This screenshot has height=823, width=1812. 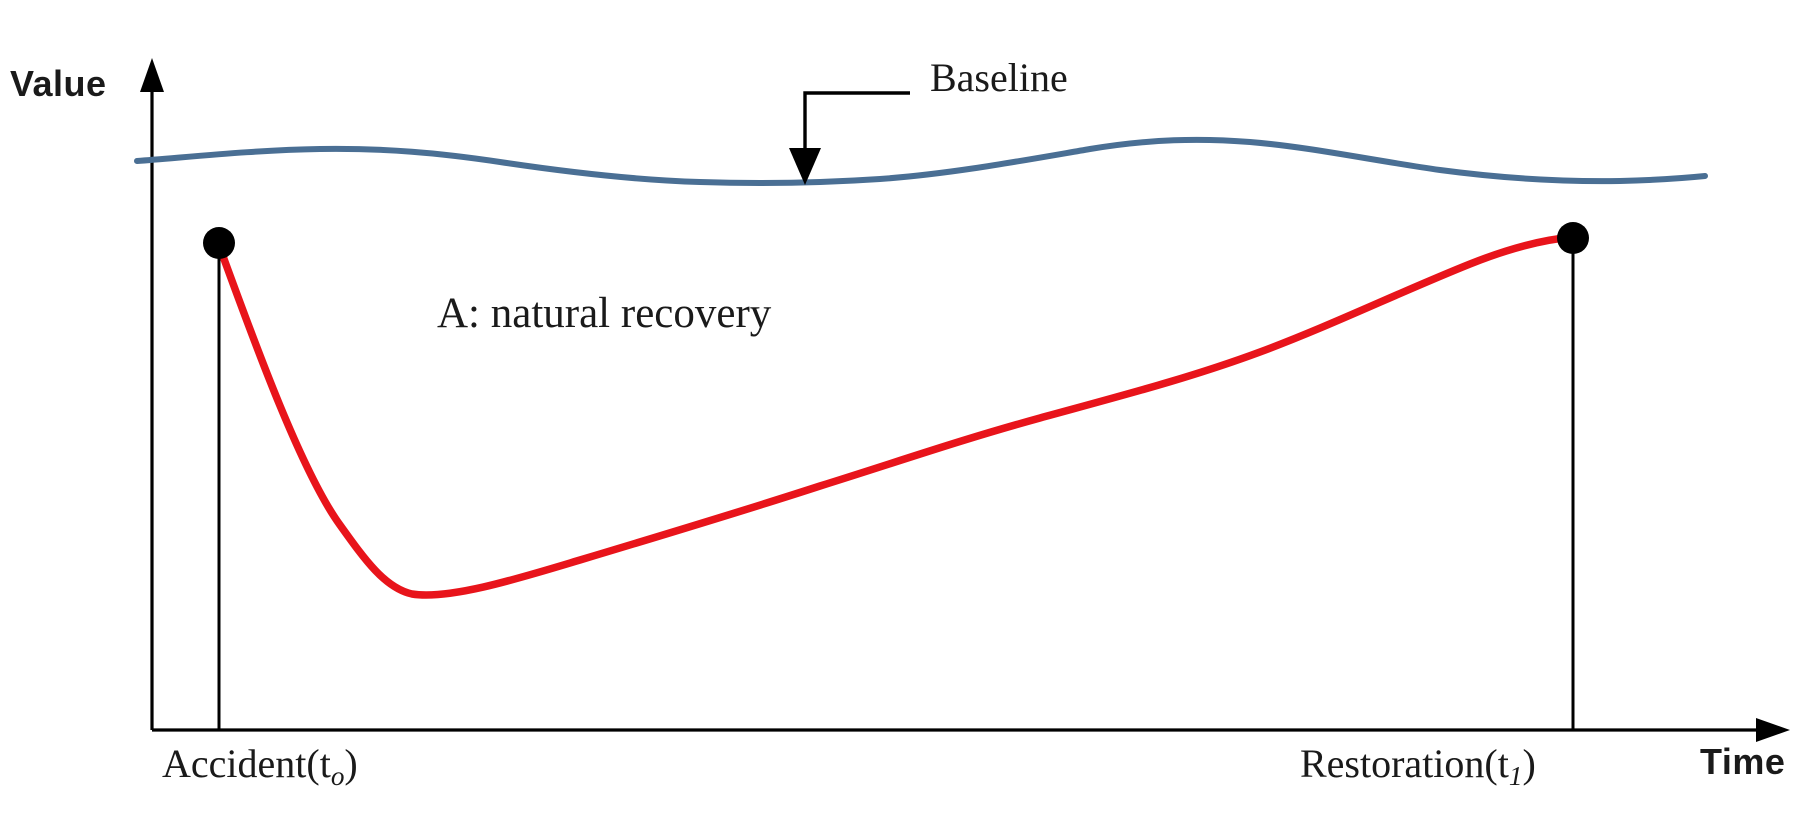 I want to click on tick-label-accident-subscript: o, so click(x=337, y=776).